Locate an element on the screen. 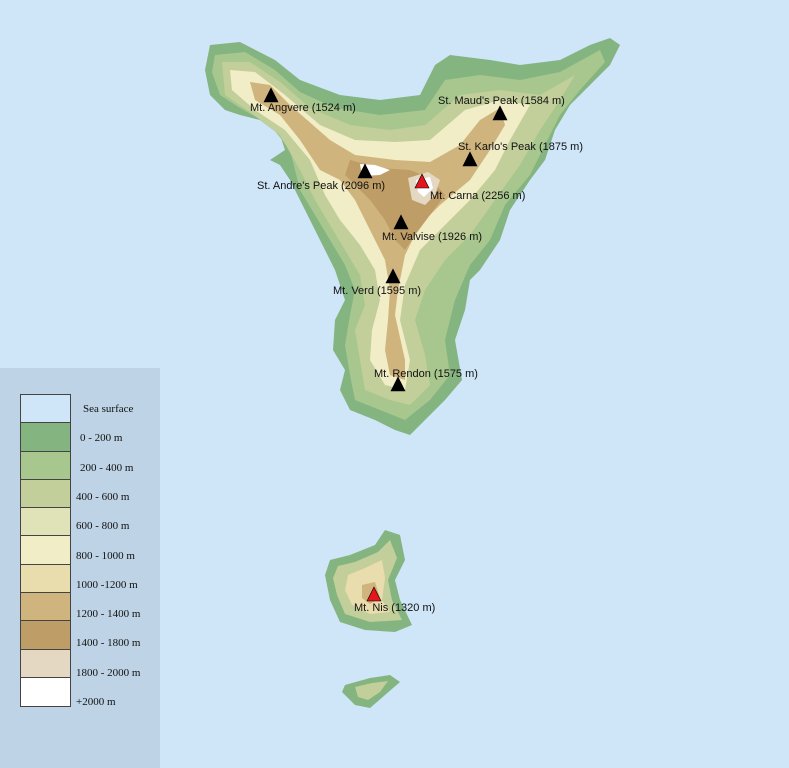 The width and height of the screenshot is (789, 768). legend-label: 400 - 600 m is located at coordinates (103, 496).